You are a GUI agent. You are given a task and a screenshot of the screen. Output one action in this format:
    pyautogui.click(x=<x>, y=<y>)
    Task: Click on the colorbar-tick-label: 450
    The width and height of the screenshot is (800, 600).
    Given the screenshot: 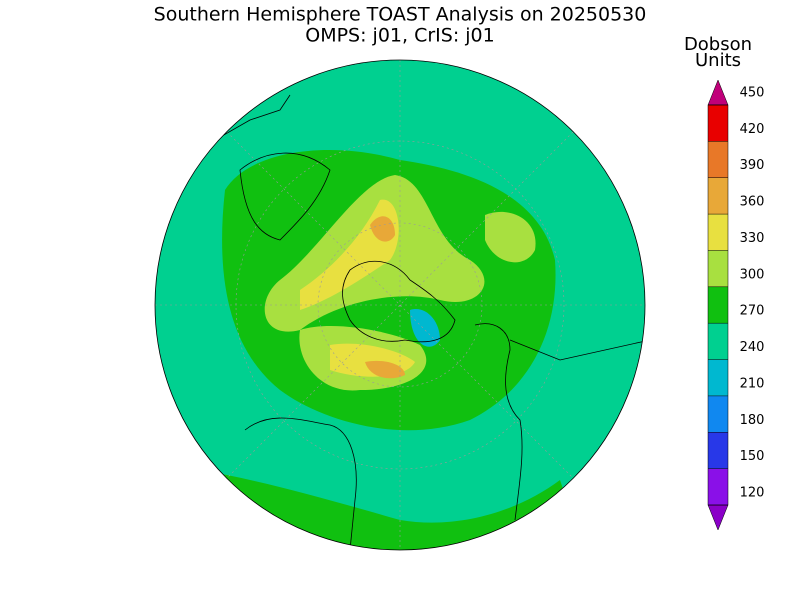 What is the action you would take?
    pyautogui.click(x=752, y=93)
    